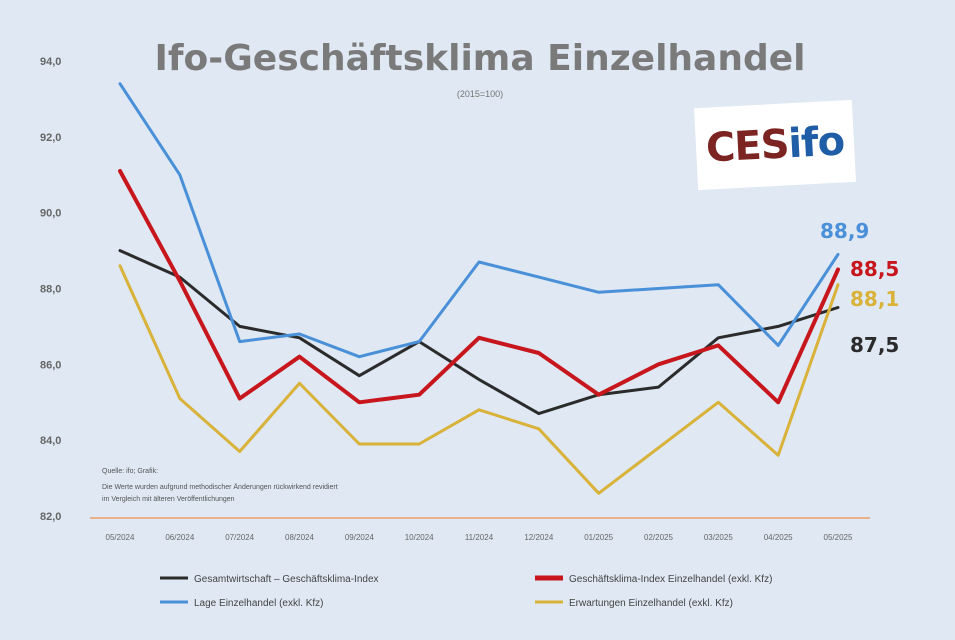  I want to click on y-tick-label: 92,0, so click(50, 138).